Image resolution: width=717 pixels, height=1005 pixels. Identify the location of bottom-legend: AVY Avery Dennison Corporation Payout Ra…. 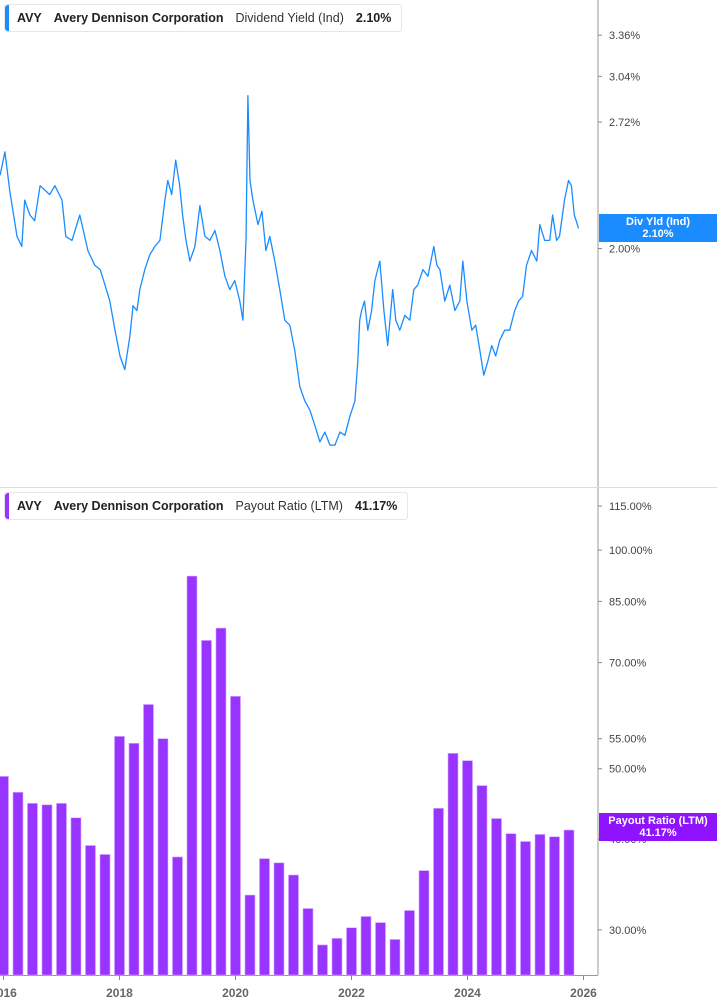
(206, 506).